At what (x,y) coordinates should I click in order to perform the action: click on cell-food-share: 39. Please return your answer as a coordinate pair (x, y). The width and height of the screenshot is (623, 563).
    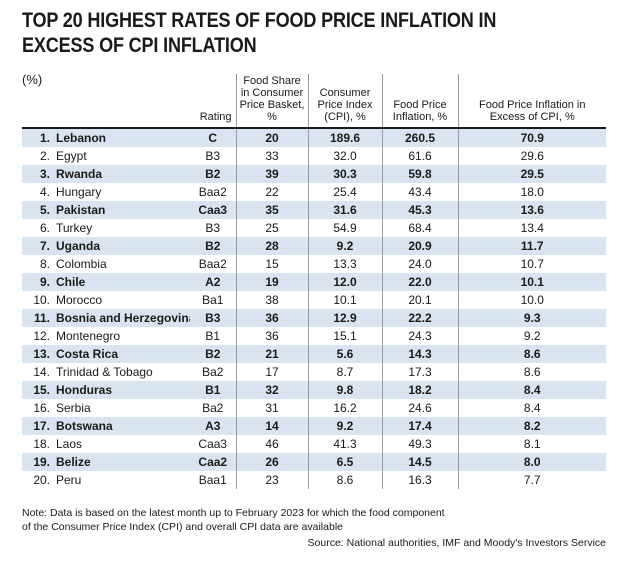
    Looking at the image, I should click on (271, 174).